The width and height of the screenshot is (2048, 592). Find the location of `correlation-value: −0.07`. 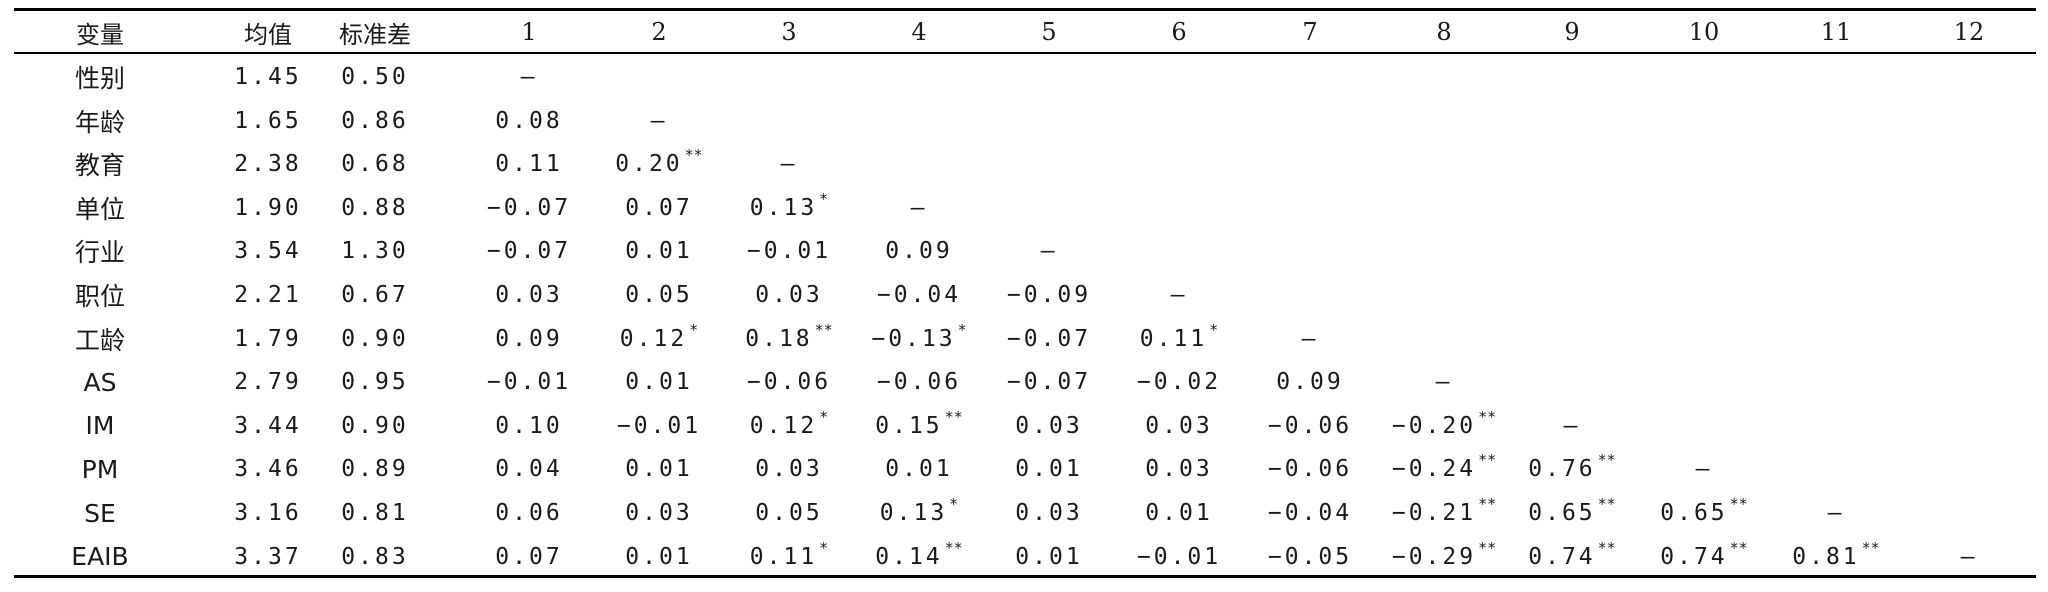

correlation-value: −0.07 is located at coordinates (529, 207).